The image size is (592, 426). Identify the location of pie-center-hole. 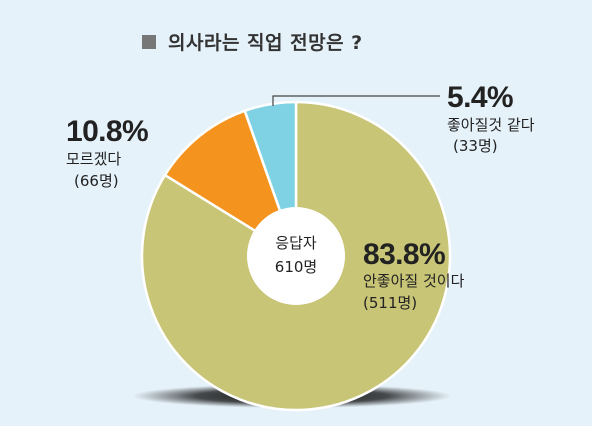
(296, 256).